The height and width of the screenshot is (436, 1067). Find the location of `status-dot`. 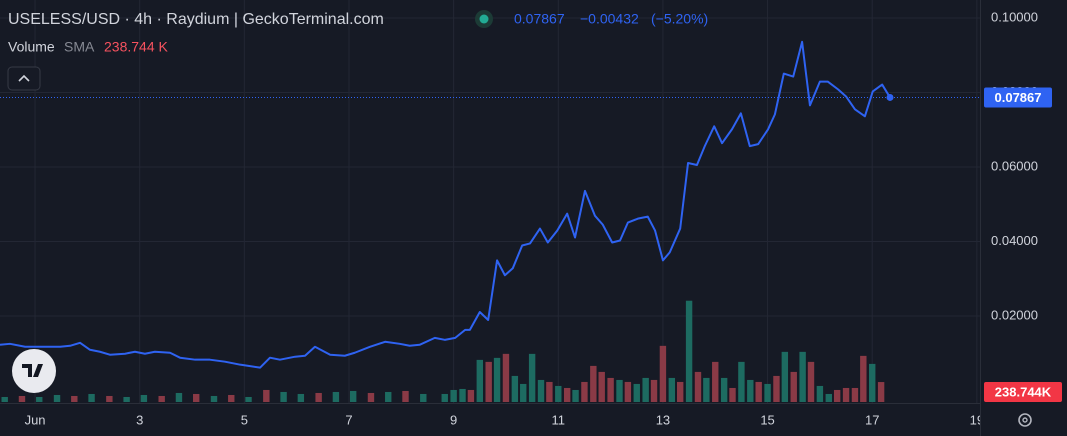

status-dot is located at coordinates (484, 19).